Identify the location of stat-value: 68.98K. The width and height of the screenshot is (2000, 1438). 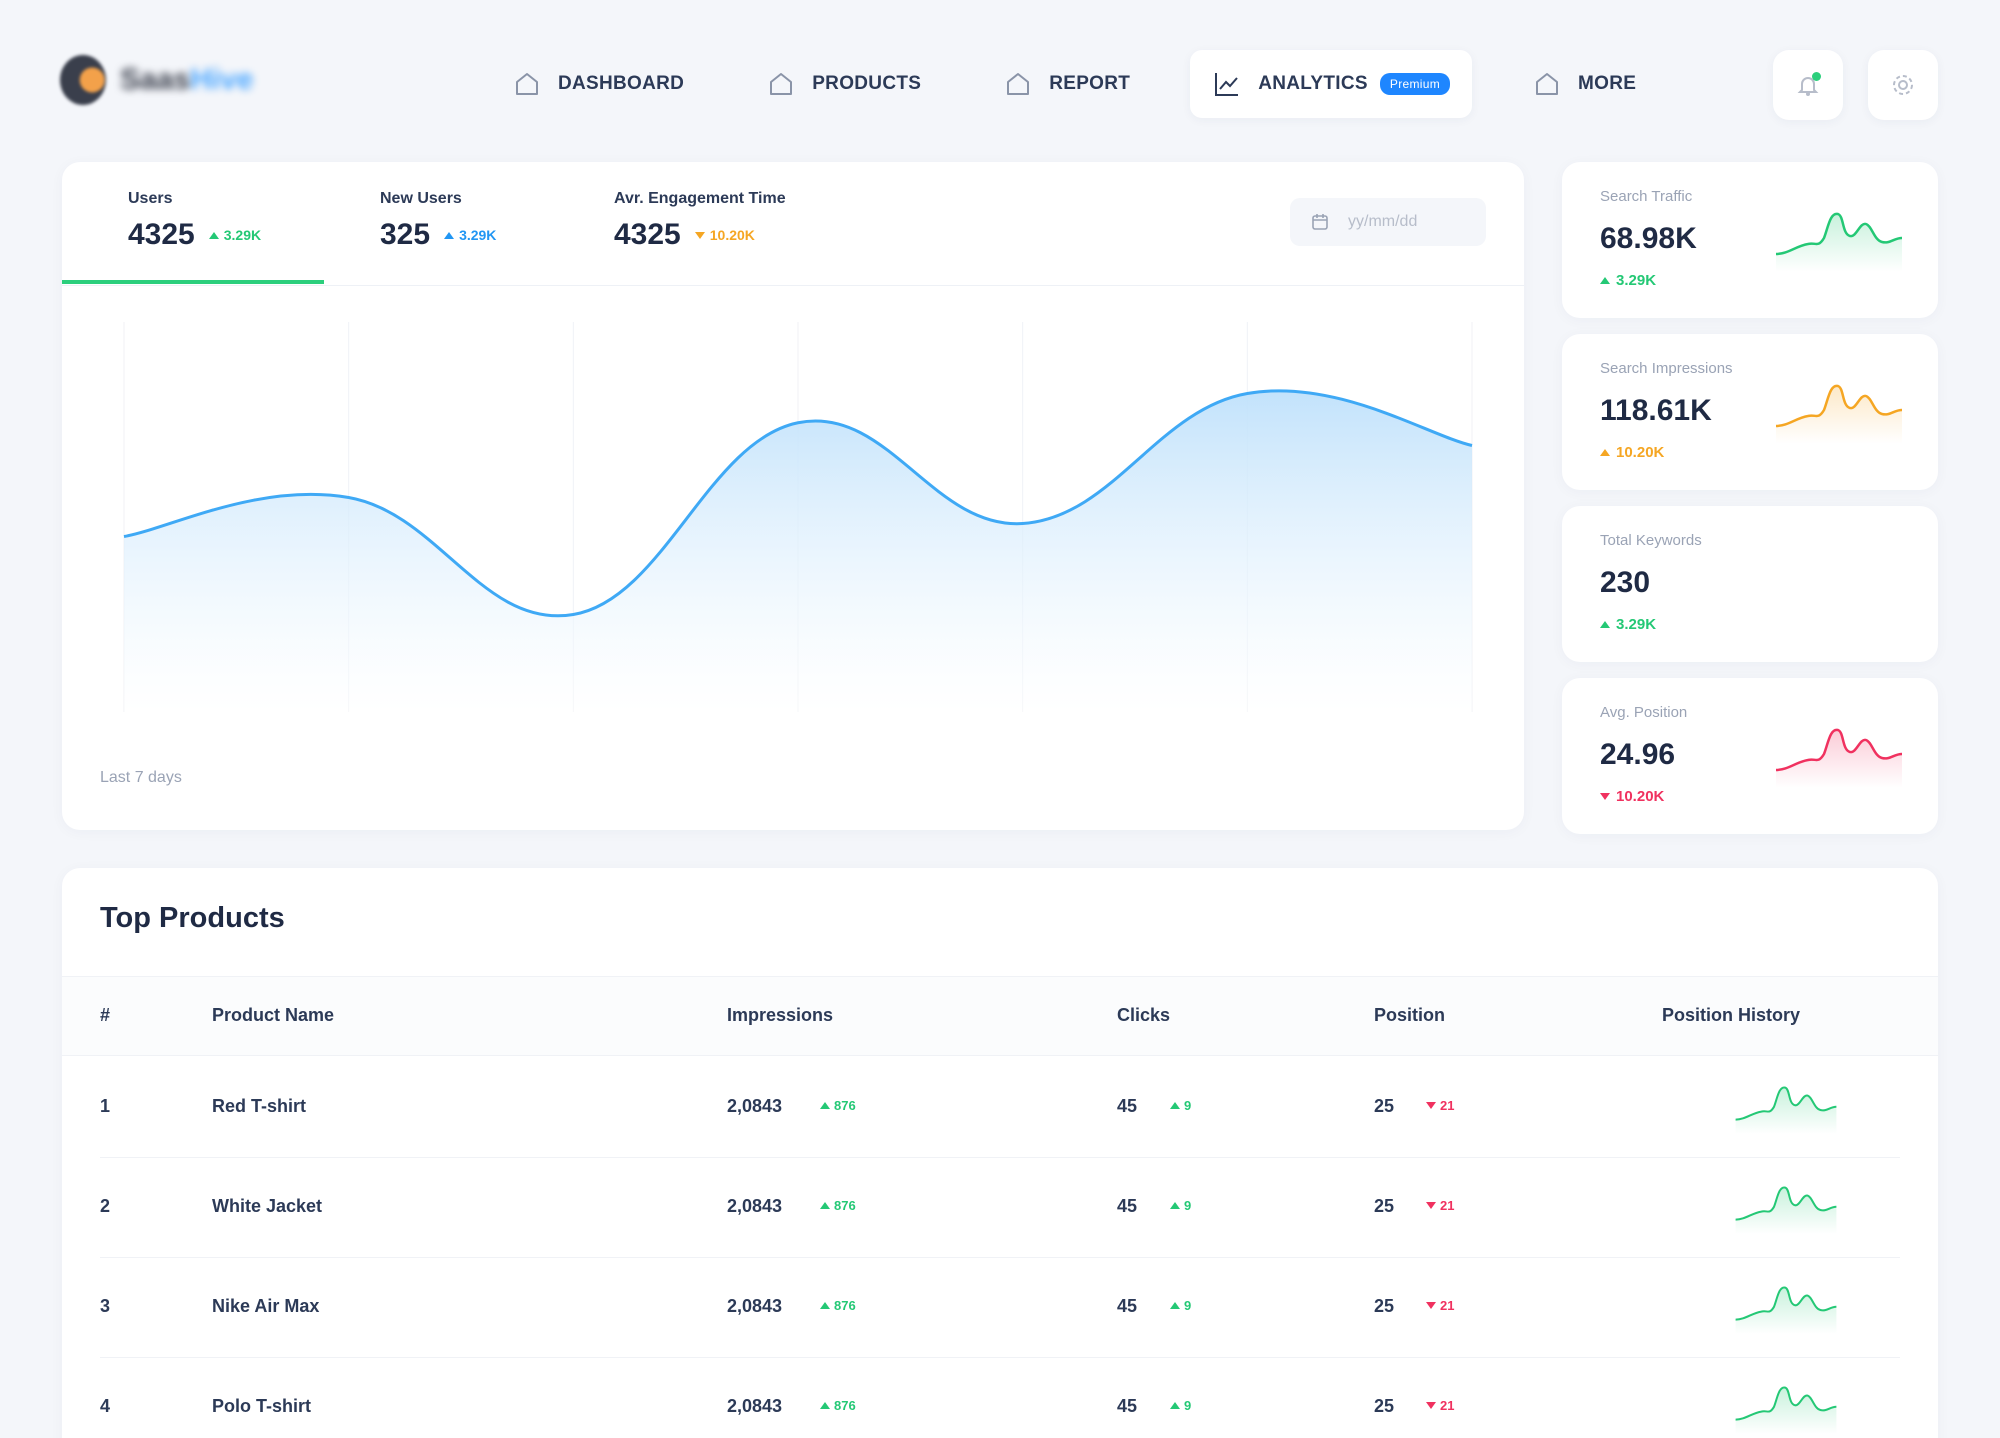
(1648, 238).